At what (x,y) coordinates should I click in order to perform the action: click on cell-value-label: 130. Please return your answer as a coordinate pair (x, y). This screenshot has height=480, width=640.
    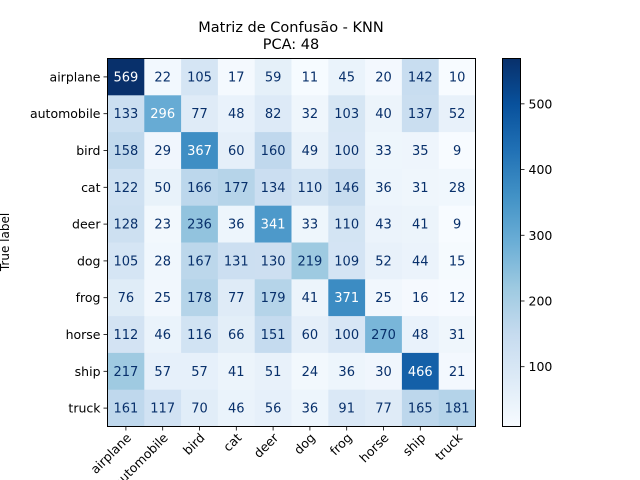
    Looking at the image, I should click on (273, 261).